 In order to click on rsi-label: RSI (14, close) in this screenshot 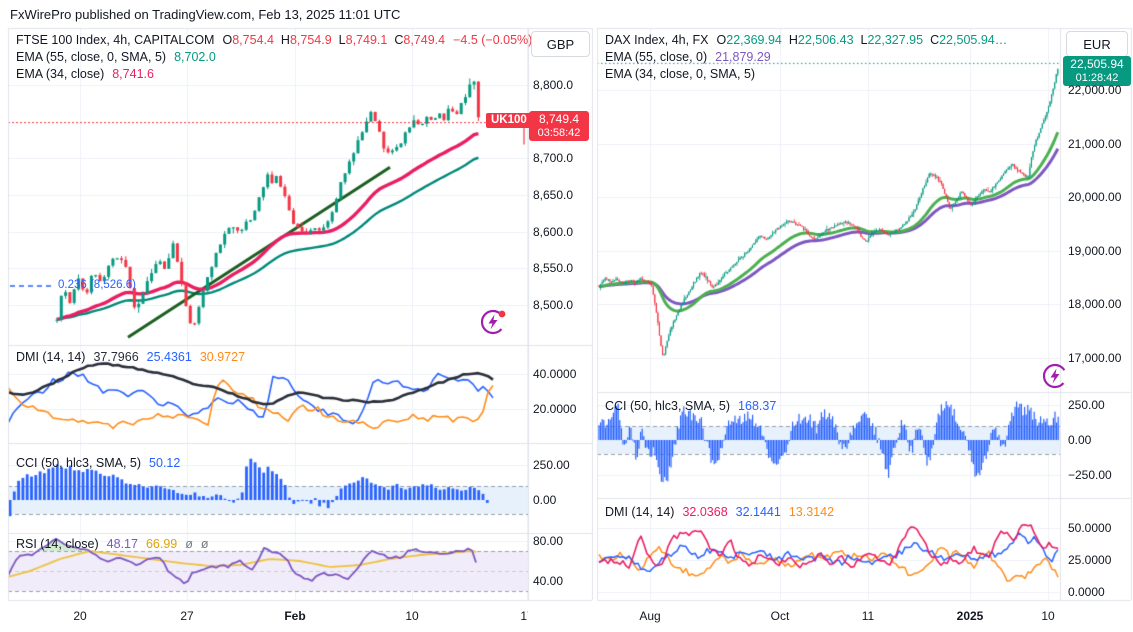, I will do `click(57, 544)`.